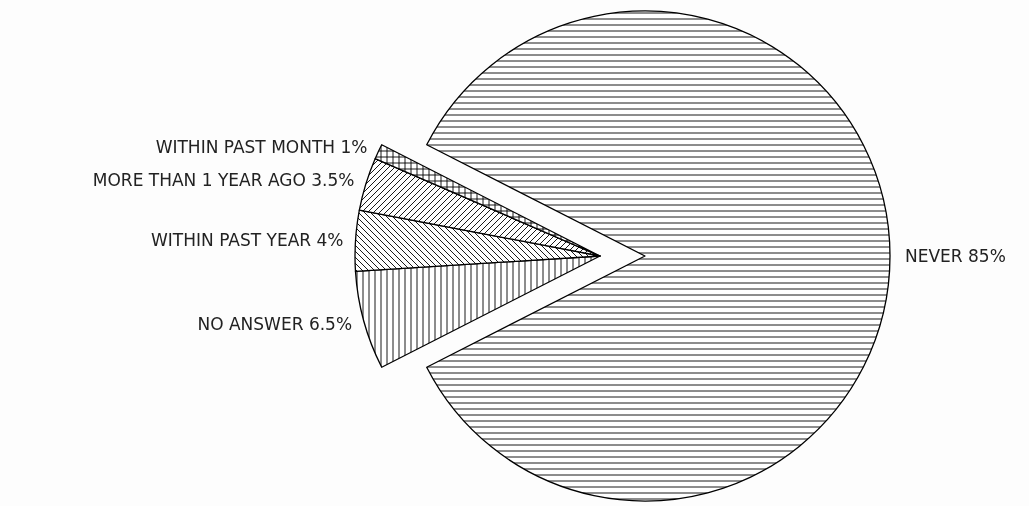 The image size is (1029, 506). What do you see at coordinates (934, 255) in the screenshot?
I see `slice-label: NEVER` at bounding box center [934, 255].